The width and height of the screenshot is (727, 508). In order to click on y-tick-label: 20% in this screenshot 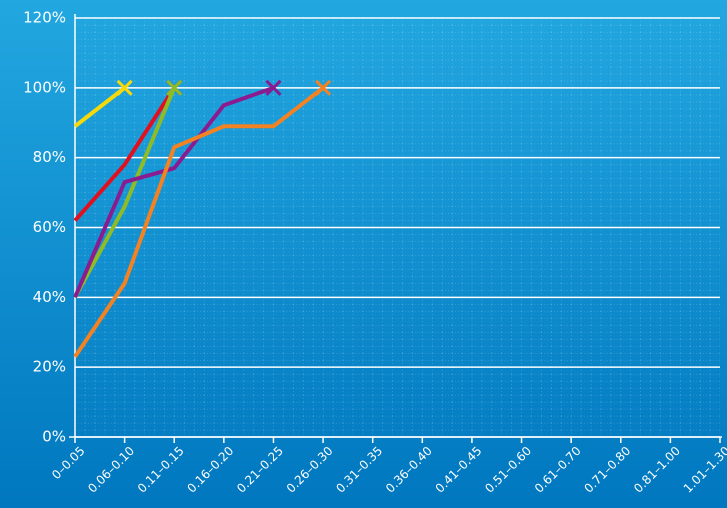, I will do `click(49, 367)`.